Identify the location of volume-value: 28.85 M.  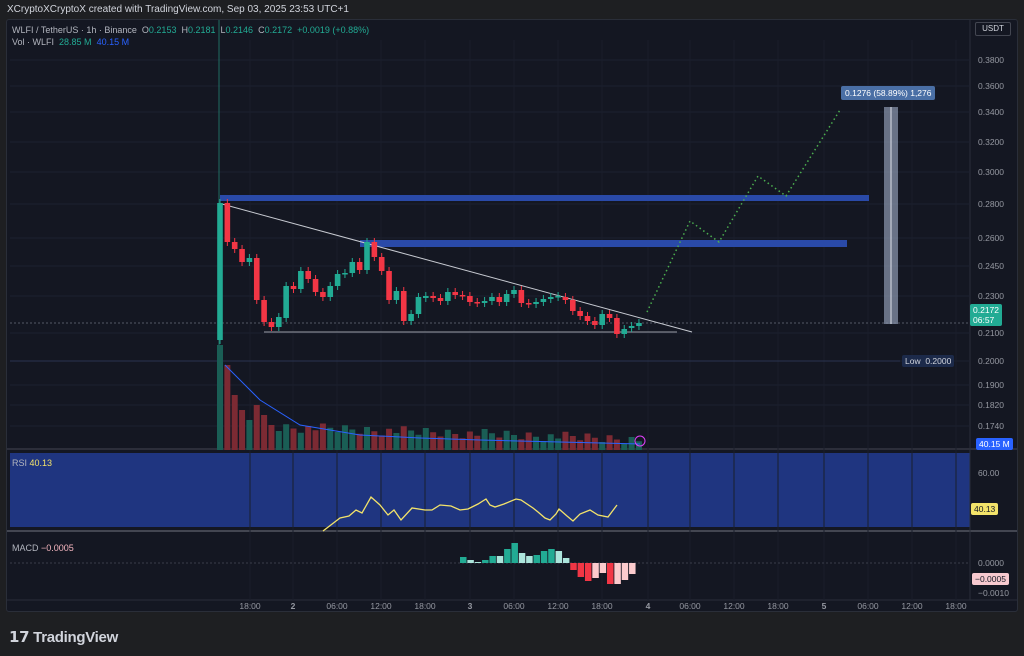
(75, 42).